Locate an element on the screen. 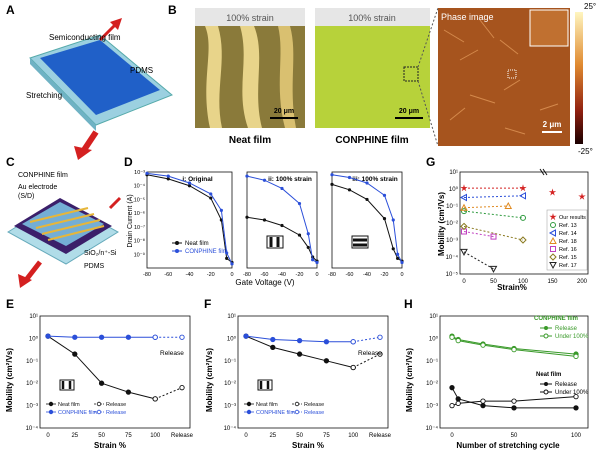 The height and width of the screenshot is (452, 600). panel-letter-h: H is located at coordinates (408, 304).